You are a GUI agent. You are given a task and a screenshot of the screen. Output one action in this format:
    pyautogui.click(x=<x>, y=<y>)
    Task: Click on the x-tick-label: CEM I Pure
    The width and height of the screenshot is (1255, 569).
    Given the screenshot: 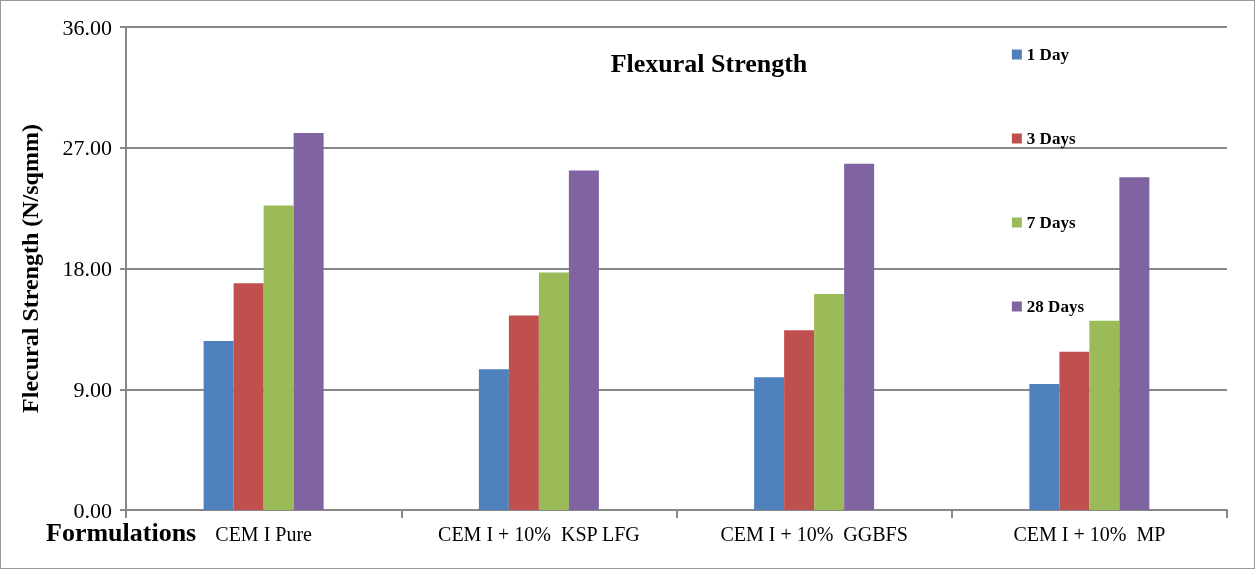 What is the action you would take?
    pyautogui.click(x=264, y=534)
    